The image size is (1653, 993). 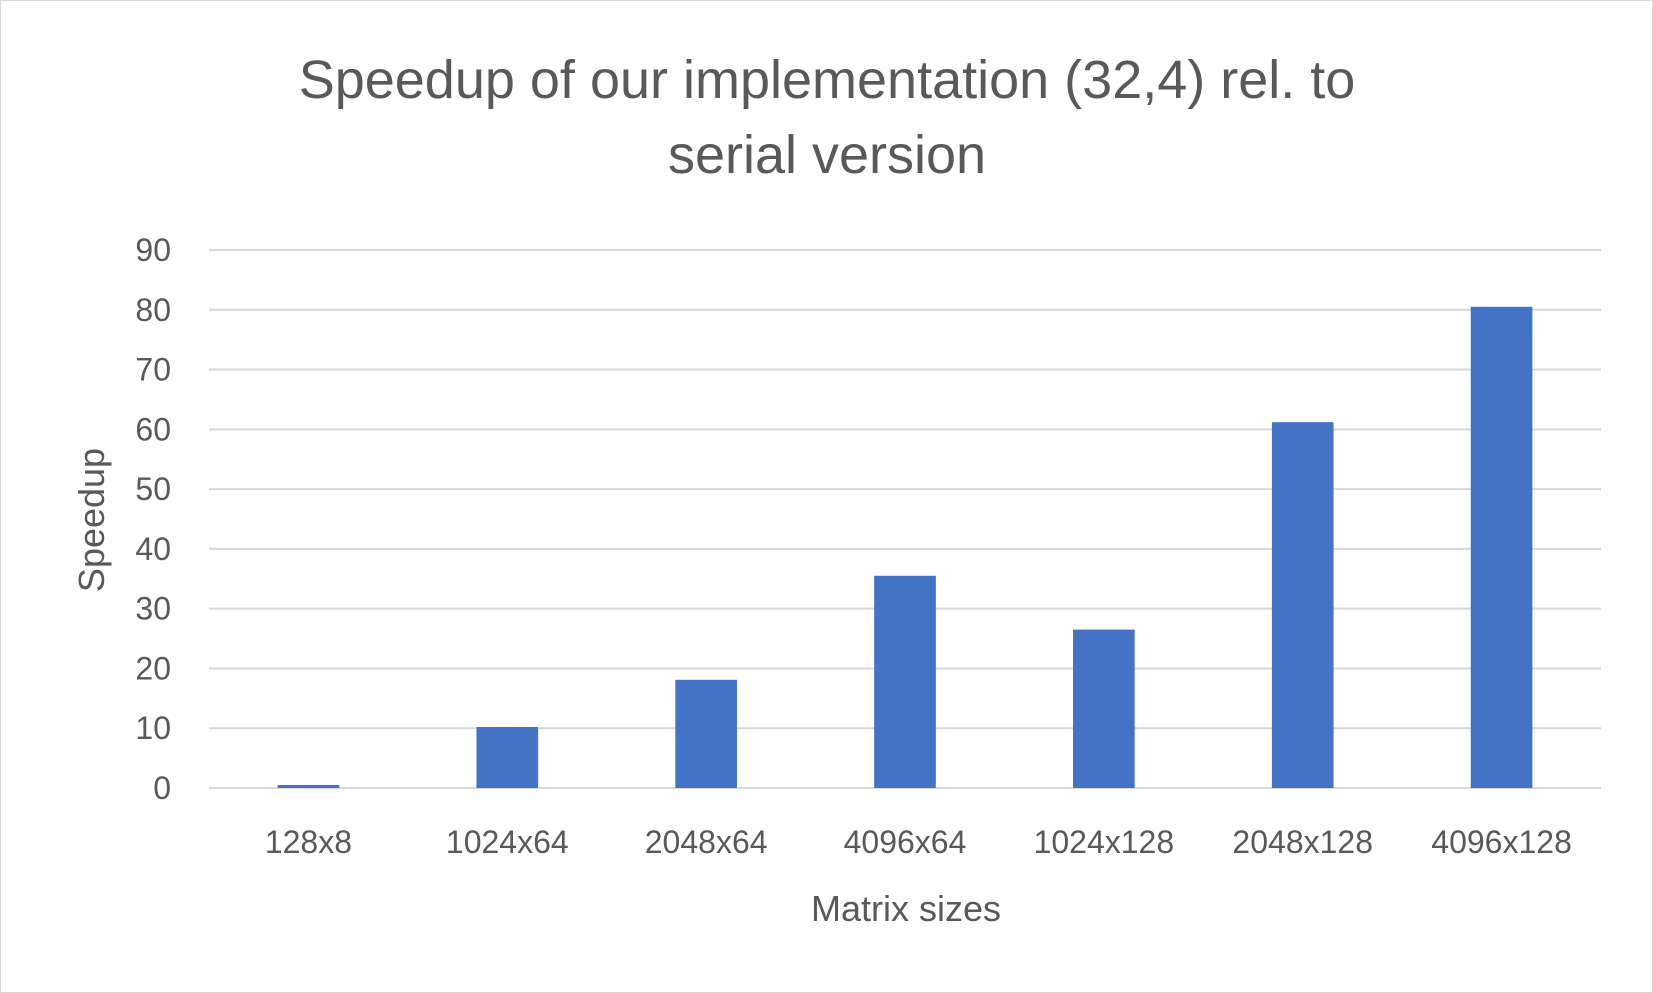 I want to click on y-axis-ticks: 0 10 20 30 40 50 60 70 80 90, so click(x=153, y=519).